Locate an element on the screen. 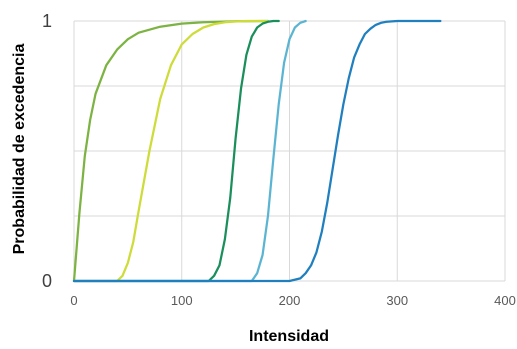 Image resolution: width=517 pixels, height=349 pixels. y-tick-label: 1 is located at coordinates (47, 21).